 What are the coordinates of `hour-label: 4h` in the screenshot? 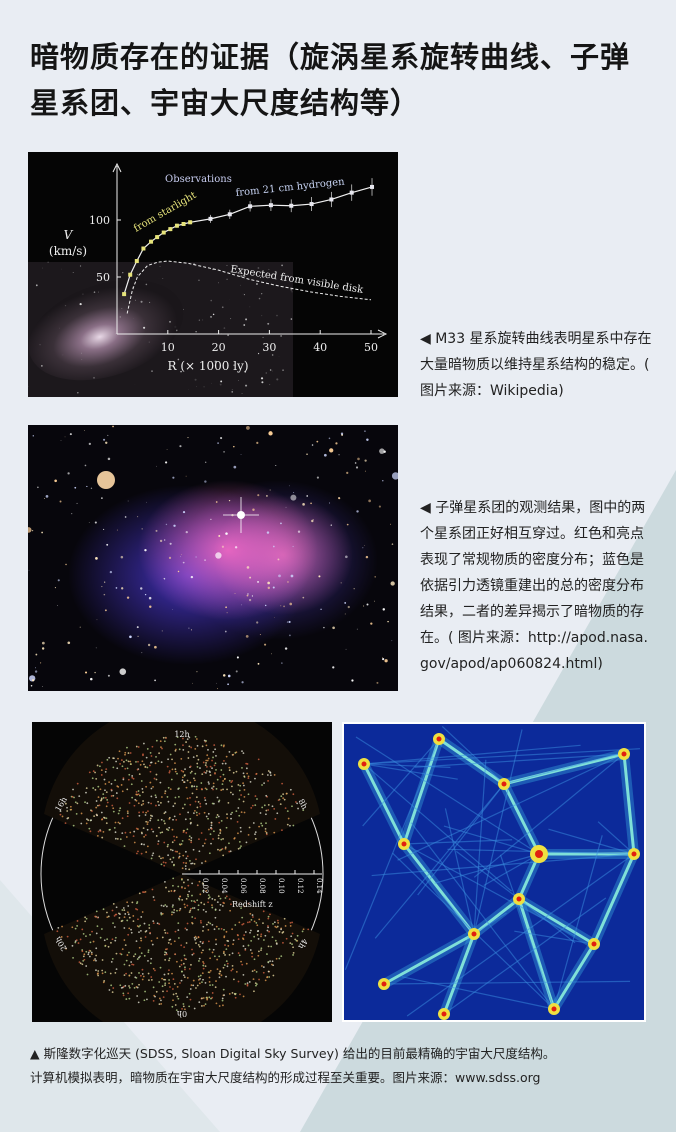 It's located at (302, 943).